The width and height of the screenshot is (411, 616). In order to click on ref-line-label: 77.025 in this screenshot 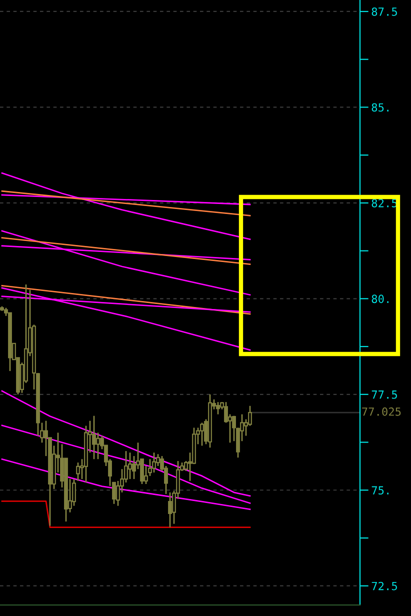, I will do `click(381, 411)`.